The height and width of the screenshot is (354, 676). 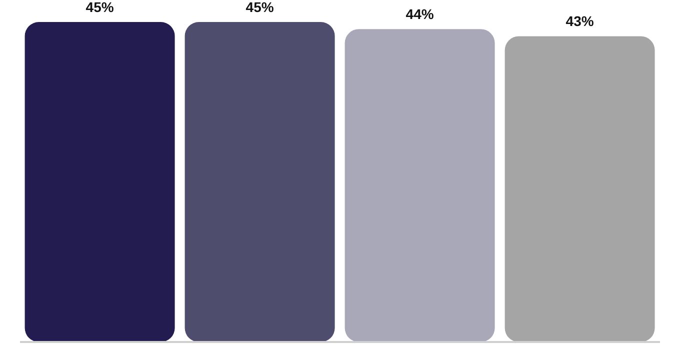 I want to click on data-label: 44%, so click(x=420, y=14).